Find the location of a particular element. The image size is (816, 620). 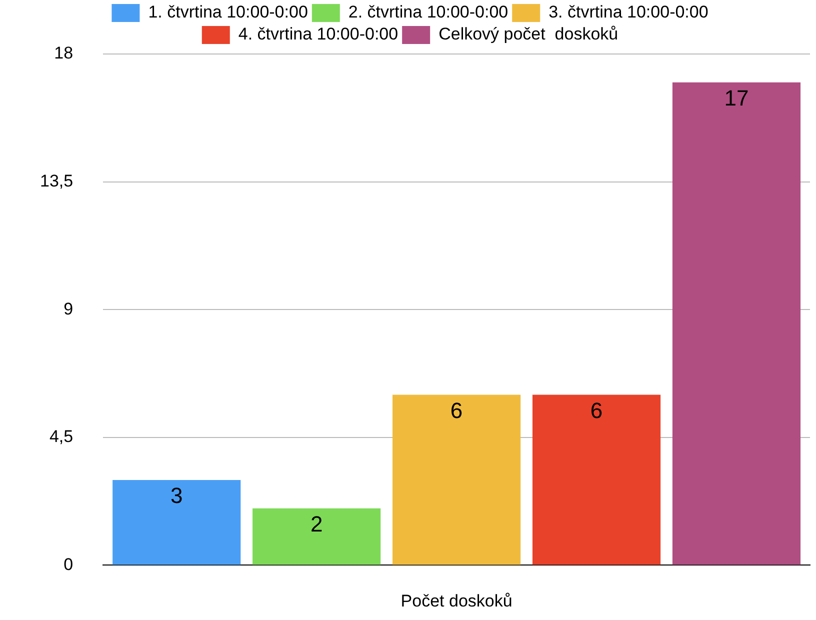

x-axis-title: Počet doskoků is located at coordinates (456, 600).